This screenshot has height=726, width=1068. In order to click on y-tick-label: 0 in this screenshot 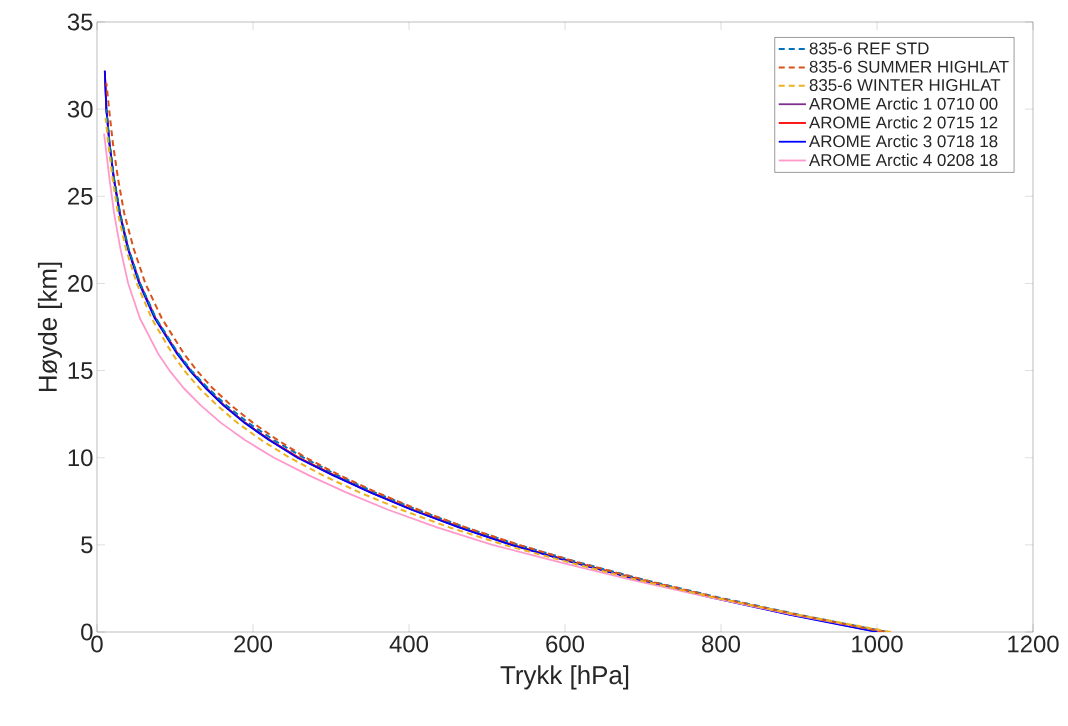, I will do `click(87, 632)`.